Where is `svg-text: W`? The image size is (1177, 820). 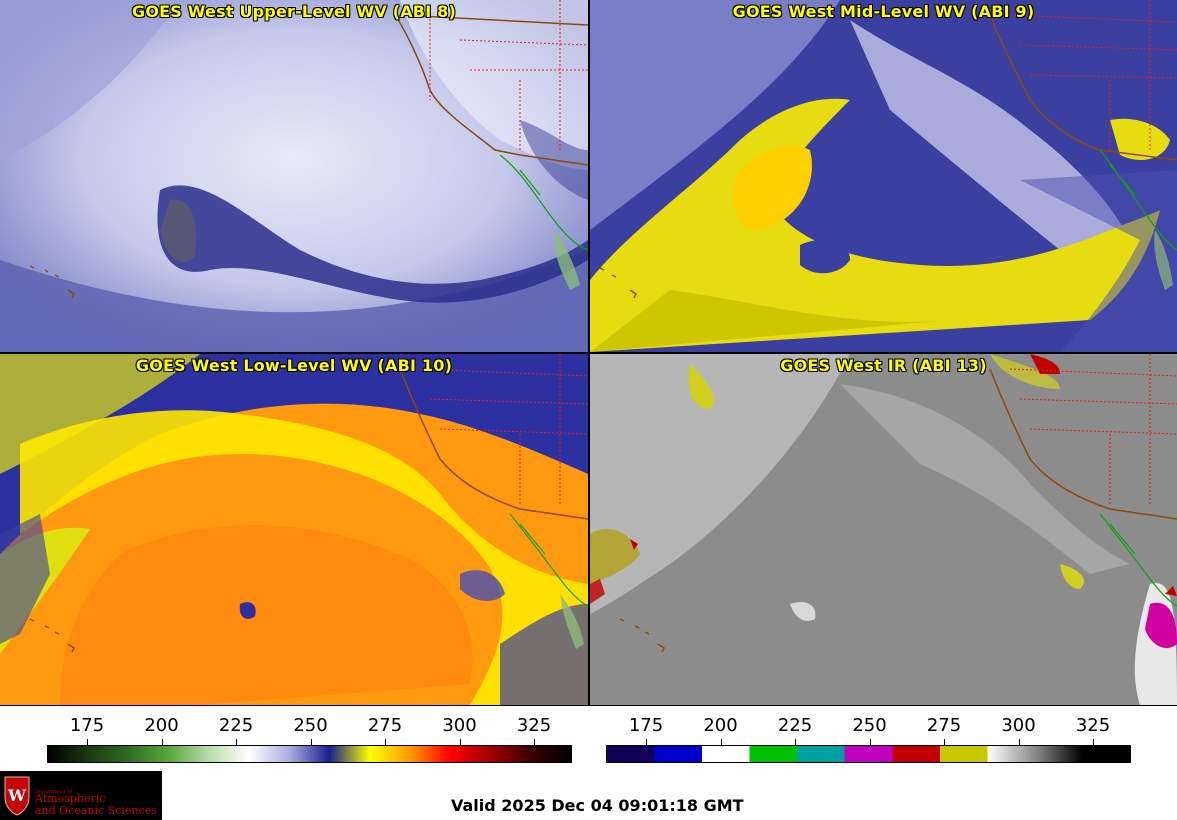 svg-text: W is located at coordinates (17, 795).